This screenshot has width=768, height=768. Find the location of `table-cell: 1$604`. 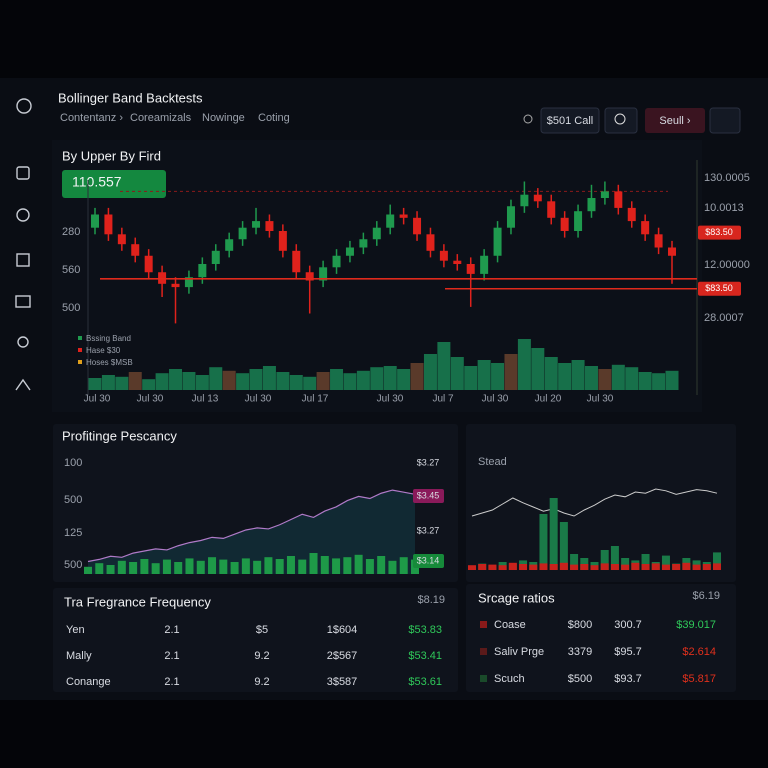

table-cell: 1$604 is located at coordinates (342, 630).